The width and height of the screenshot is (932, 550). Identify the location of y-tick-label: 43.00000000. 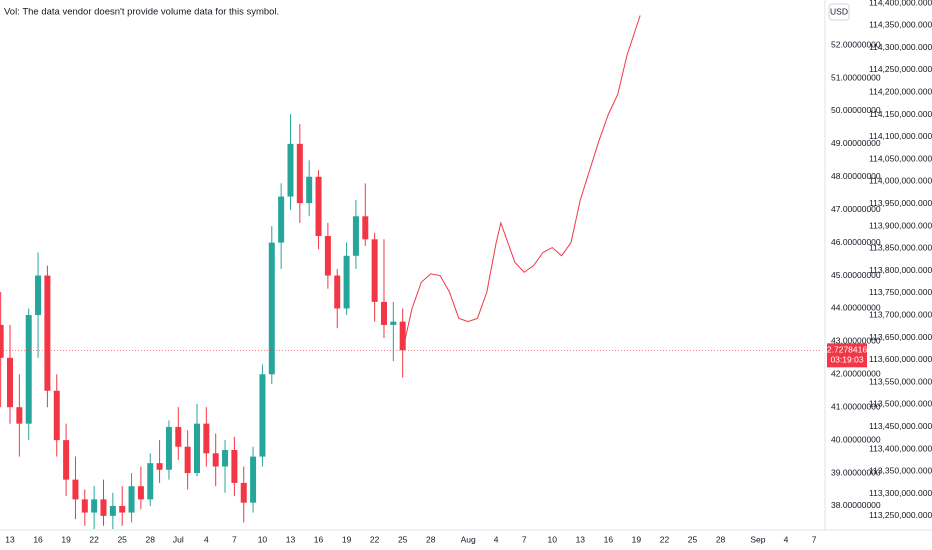
(856, 341).